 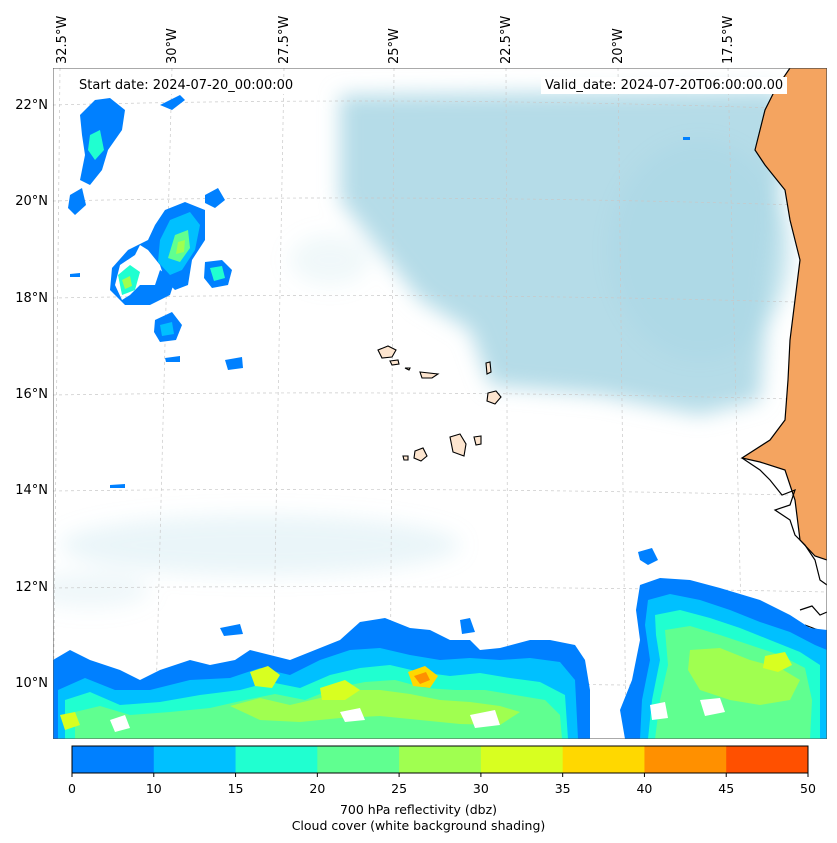 I want to click on lat-label-22n: 22°N, so click(x=31, y=105).